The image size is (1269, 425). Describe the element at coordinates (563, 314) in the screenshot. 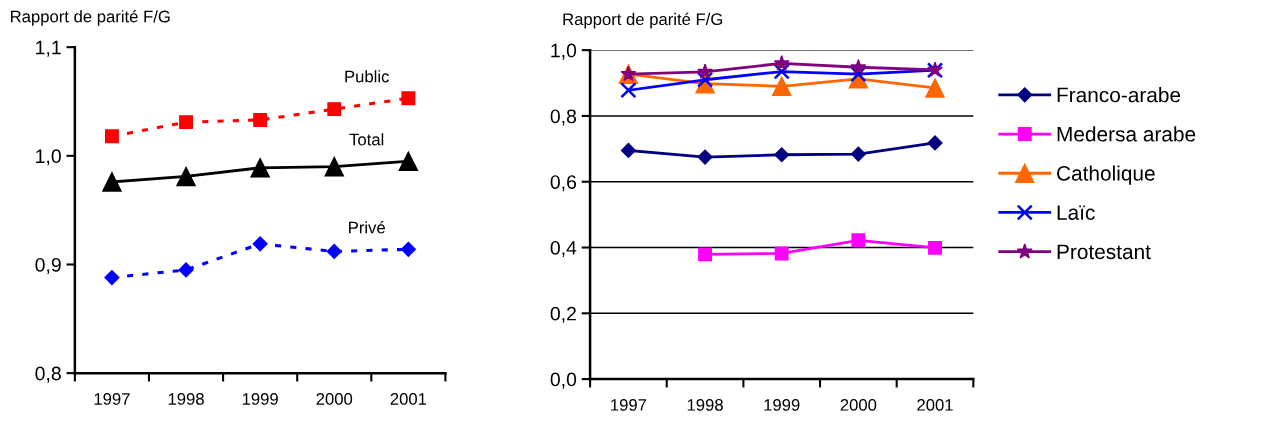

I see `y-tick-label: 0,2` at that location.